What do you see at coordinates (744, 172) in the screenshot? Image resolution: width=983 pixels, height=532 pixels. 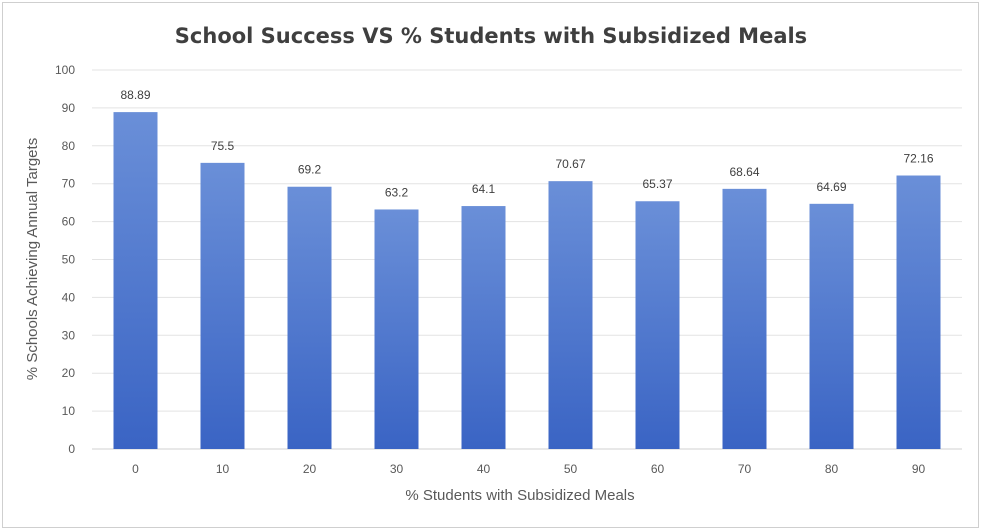 I see `data-label: 68.64` at bounding box center [744, 172].